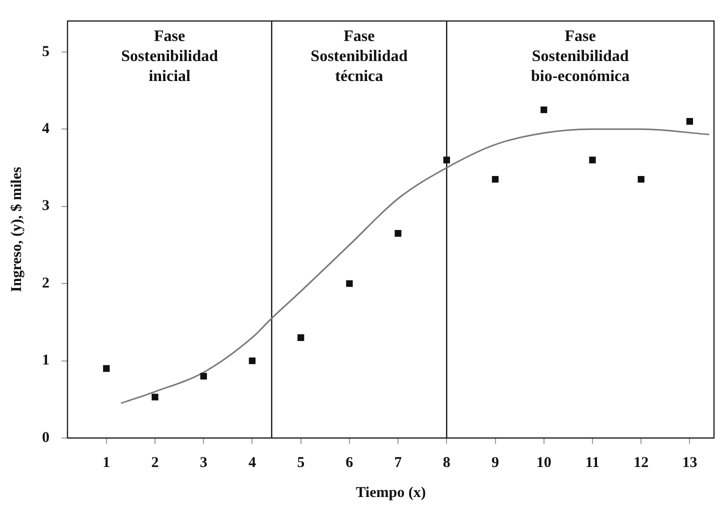  I want to click on x-tick-label: 10, so click(544, 462).